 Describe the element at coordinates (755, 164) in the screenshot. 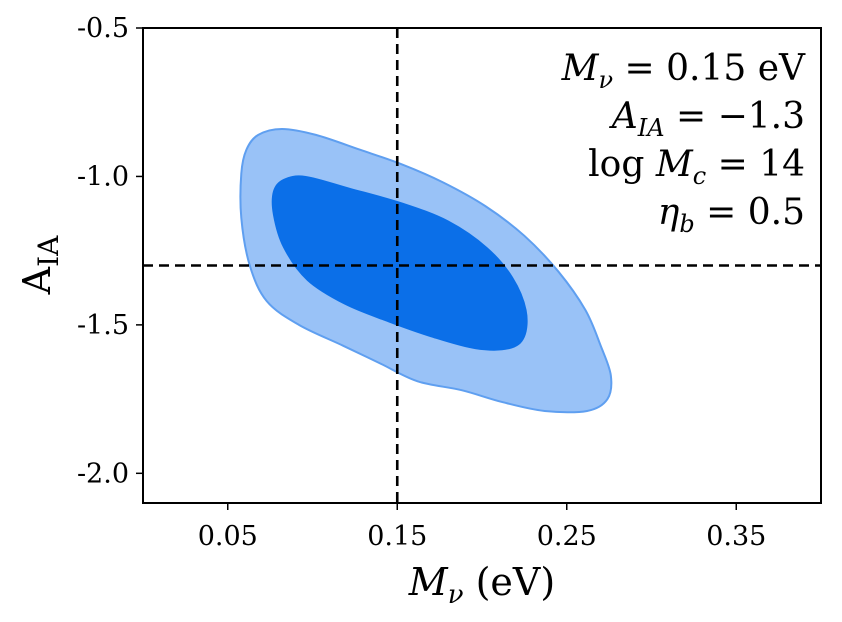

I see `annotation-value: = 14` at that location.